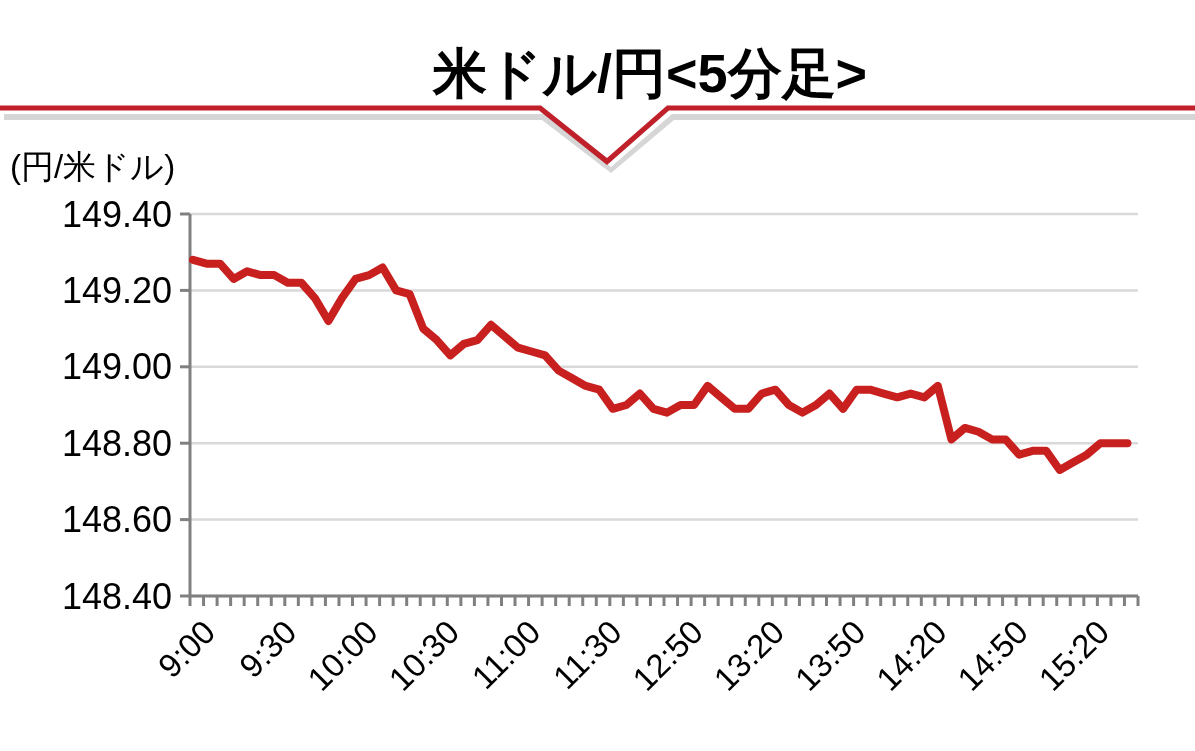  What do you see at coordinates (116, 290) in the screenshot?
I see `y-tick-label: 149.20` at bounding box center [116, 290].